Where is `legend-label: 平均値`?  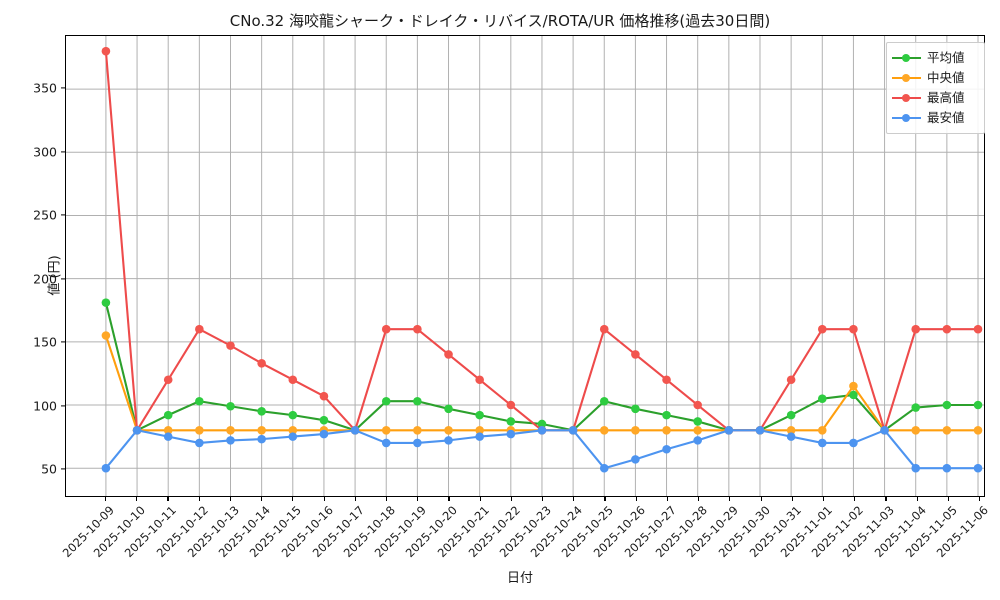
legend-label: 平均値 is located at coordinates (946, 57).